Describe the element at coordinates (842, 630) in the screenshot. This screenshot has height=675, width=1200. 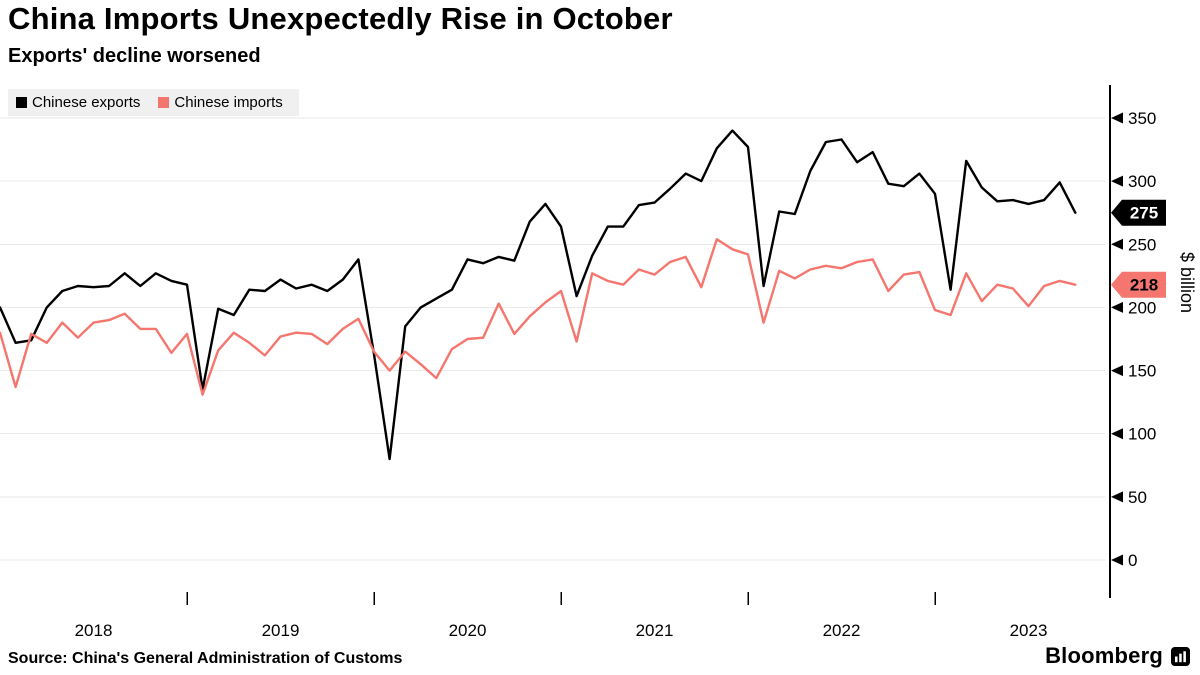
I see `x-tick-label: 2022` at that location.